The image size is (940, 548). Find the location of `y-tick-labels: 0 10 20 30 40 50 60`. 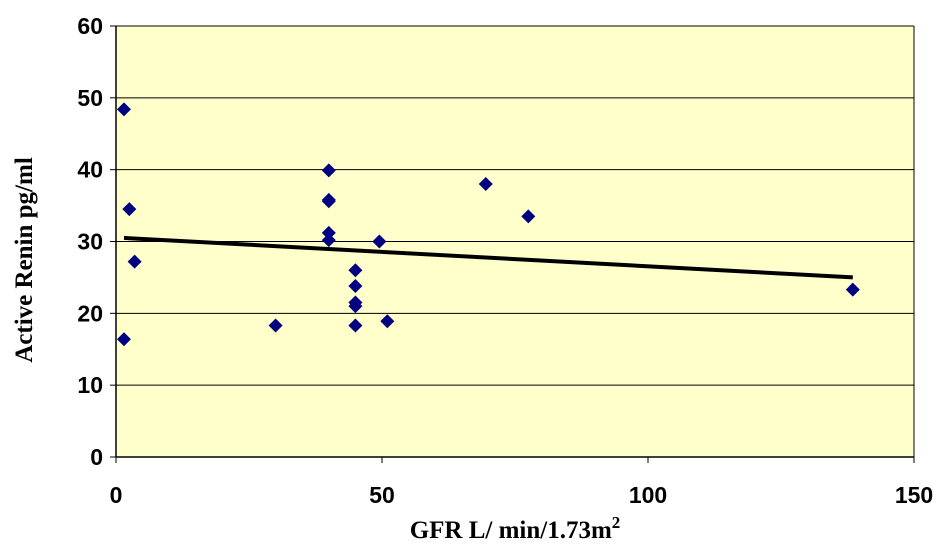

y-tick-labels: 0 10 20 30 40 50 60 is located at coordinates (90, 241).